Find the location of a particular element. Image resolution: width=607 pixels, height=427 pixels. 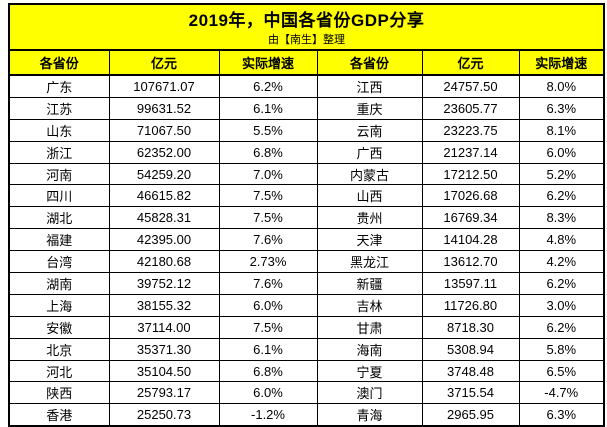

gdp-value-cell: 99631.52 is located at coordinates (164, 108).